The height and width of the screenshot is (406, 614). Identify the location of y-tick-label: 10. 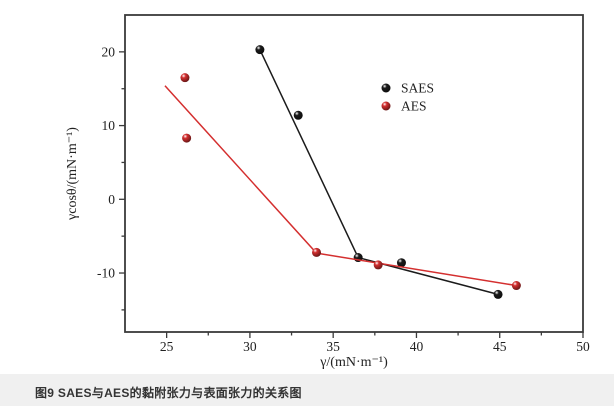
(109, 125).